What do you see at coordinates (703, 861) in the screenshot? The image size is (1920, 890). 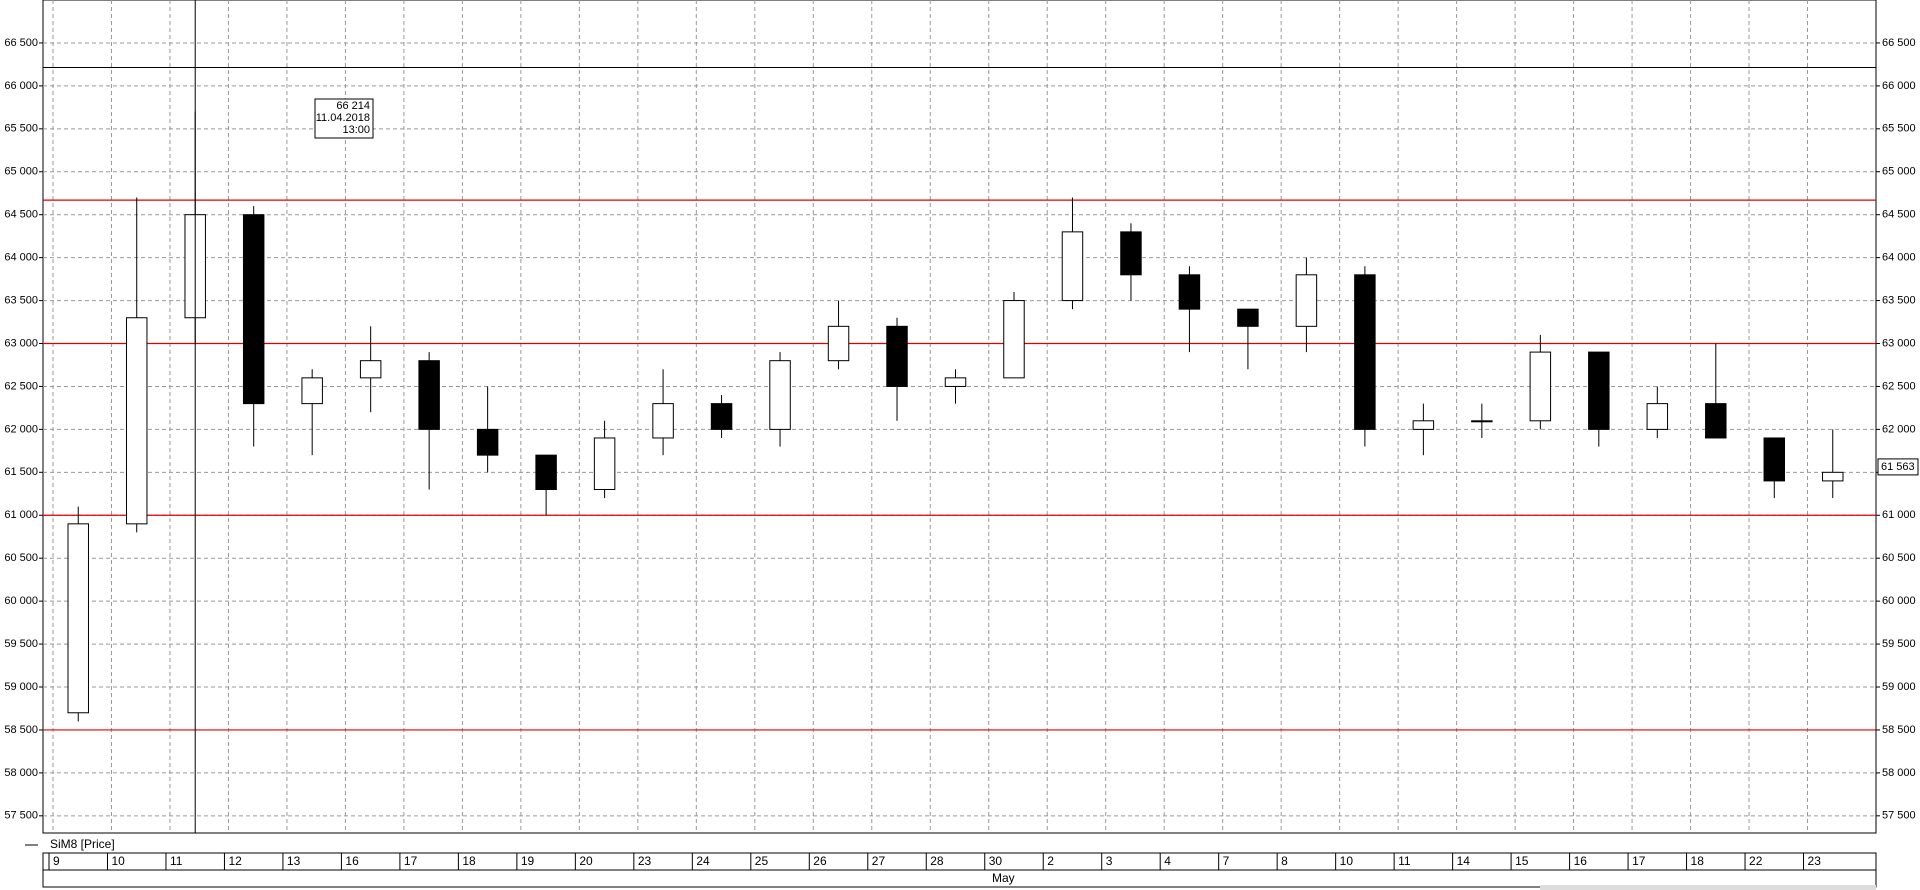 I see `x-tick-label: 24` at bounding box center [703, 861].